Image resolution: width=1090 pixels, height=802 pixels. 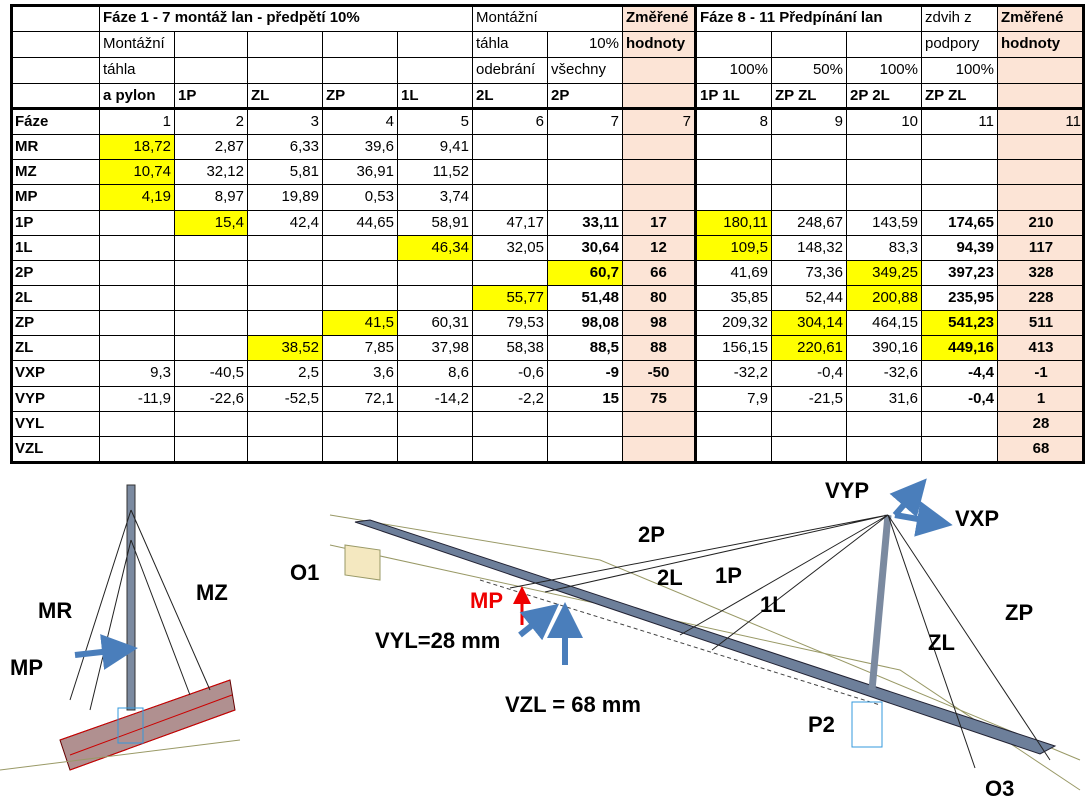 What do you see at coordinates (212, 592) in the screenshot?
I see `label: MZ` at bounding box center [212, 592].